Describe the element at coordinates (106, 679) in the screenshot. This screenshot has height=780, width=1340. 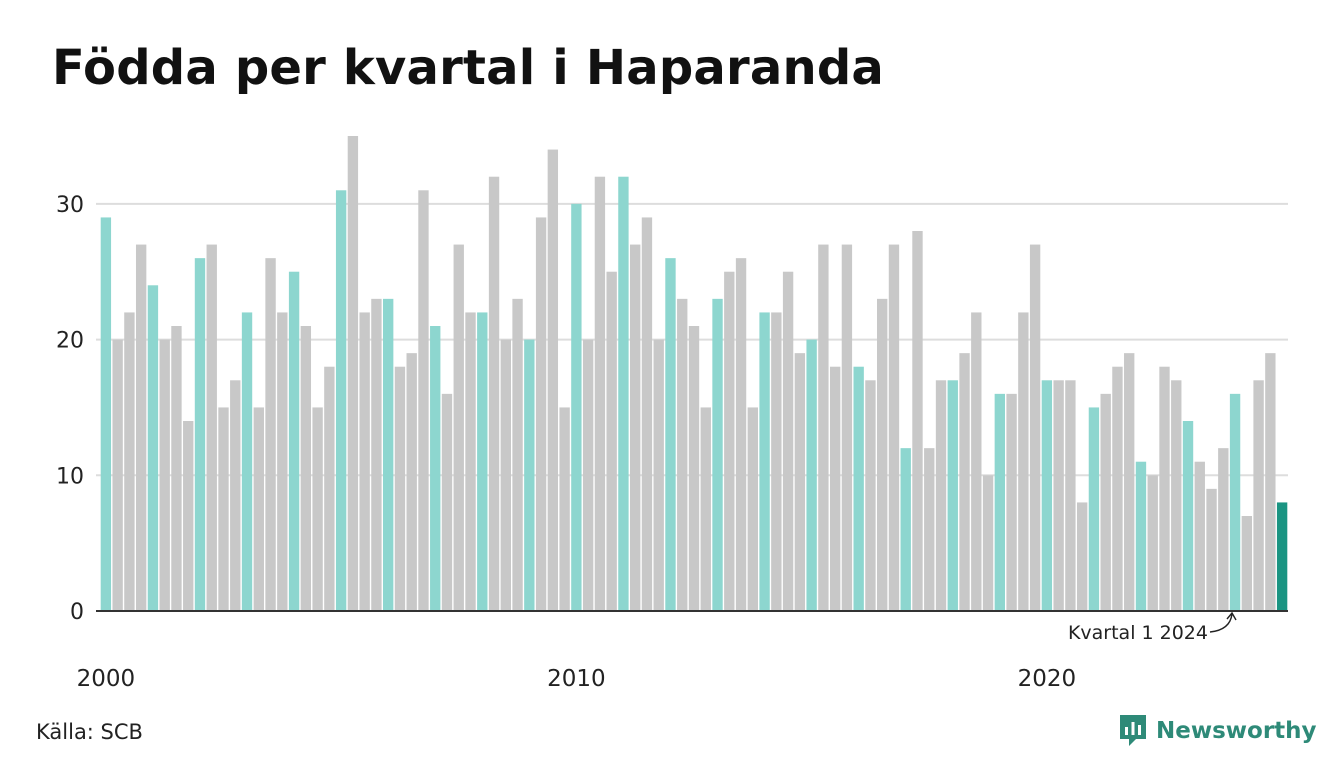
I see `x-tick-label: 2000` at that location.